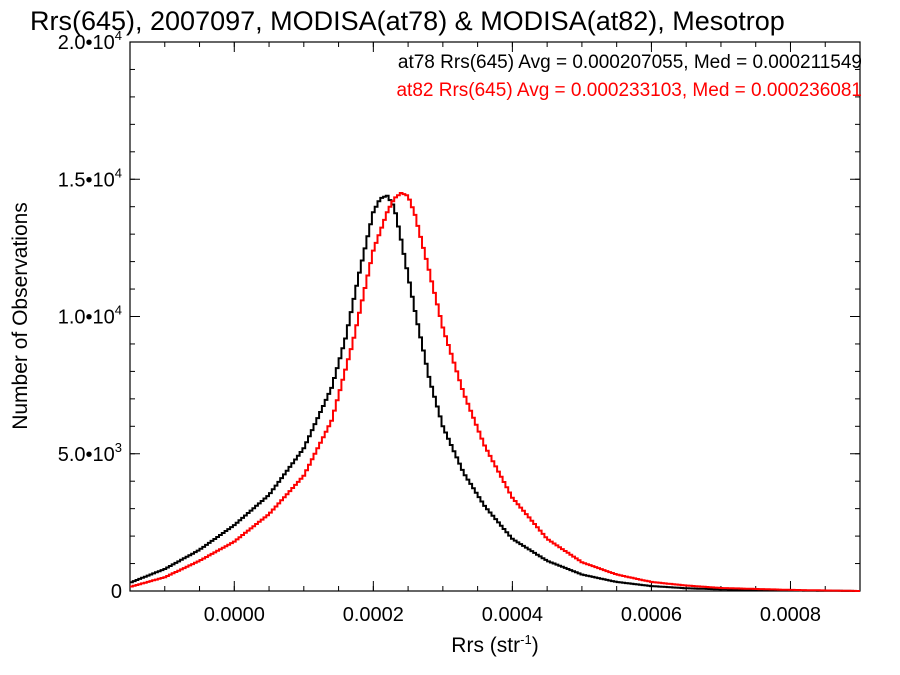 The height and width of the screenshot is (675, 900). What do you see at coordinates (485, 645) in the screenshot?
I see `x-axis-label-main: Rrs (str` at bounding box center [485, 645].